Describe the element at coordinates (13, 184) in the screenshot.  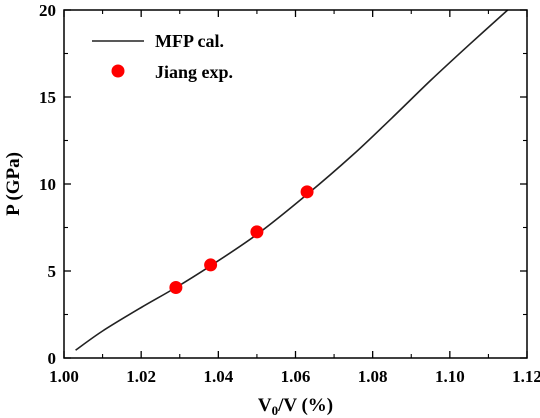
I see `y-axis-title: P (GPa)` at that location.